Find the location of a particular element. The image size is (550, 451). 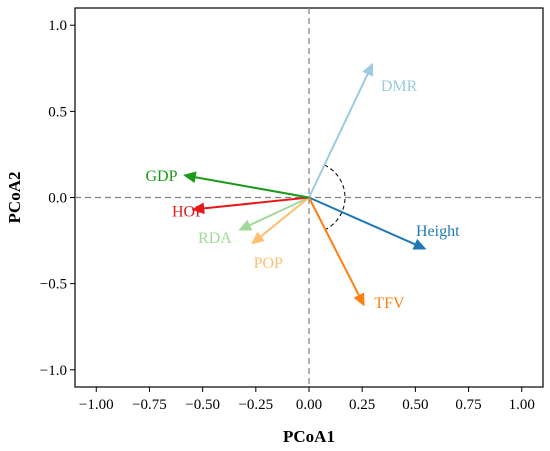

angle-arc-dmr-tfv is located at coordinates (335, 197).